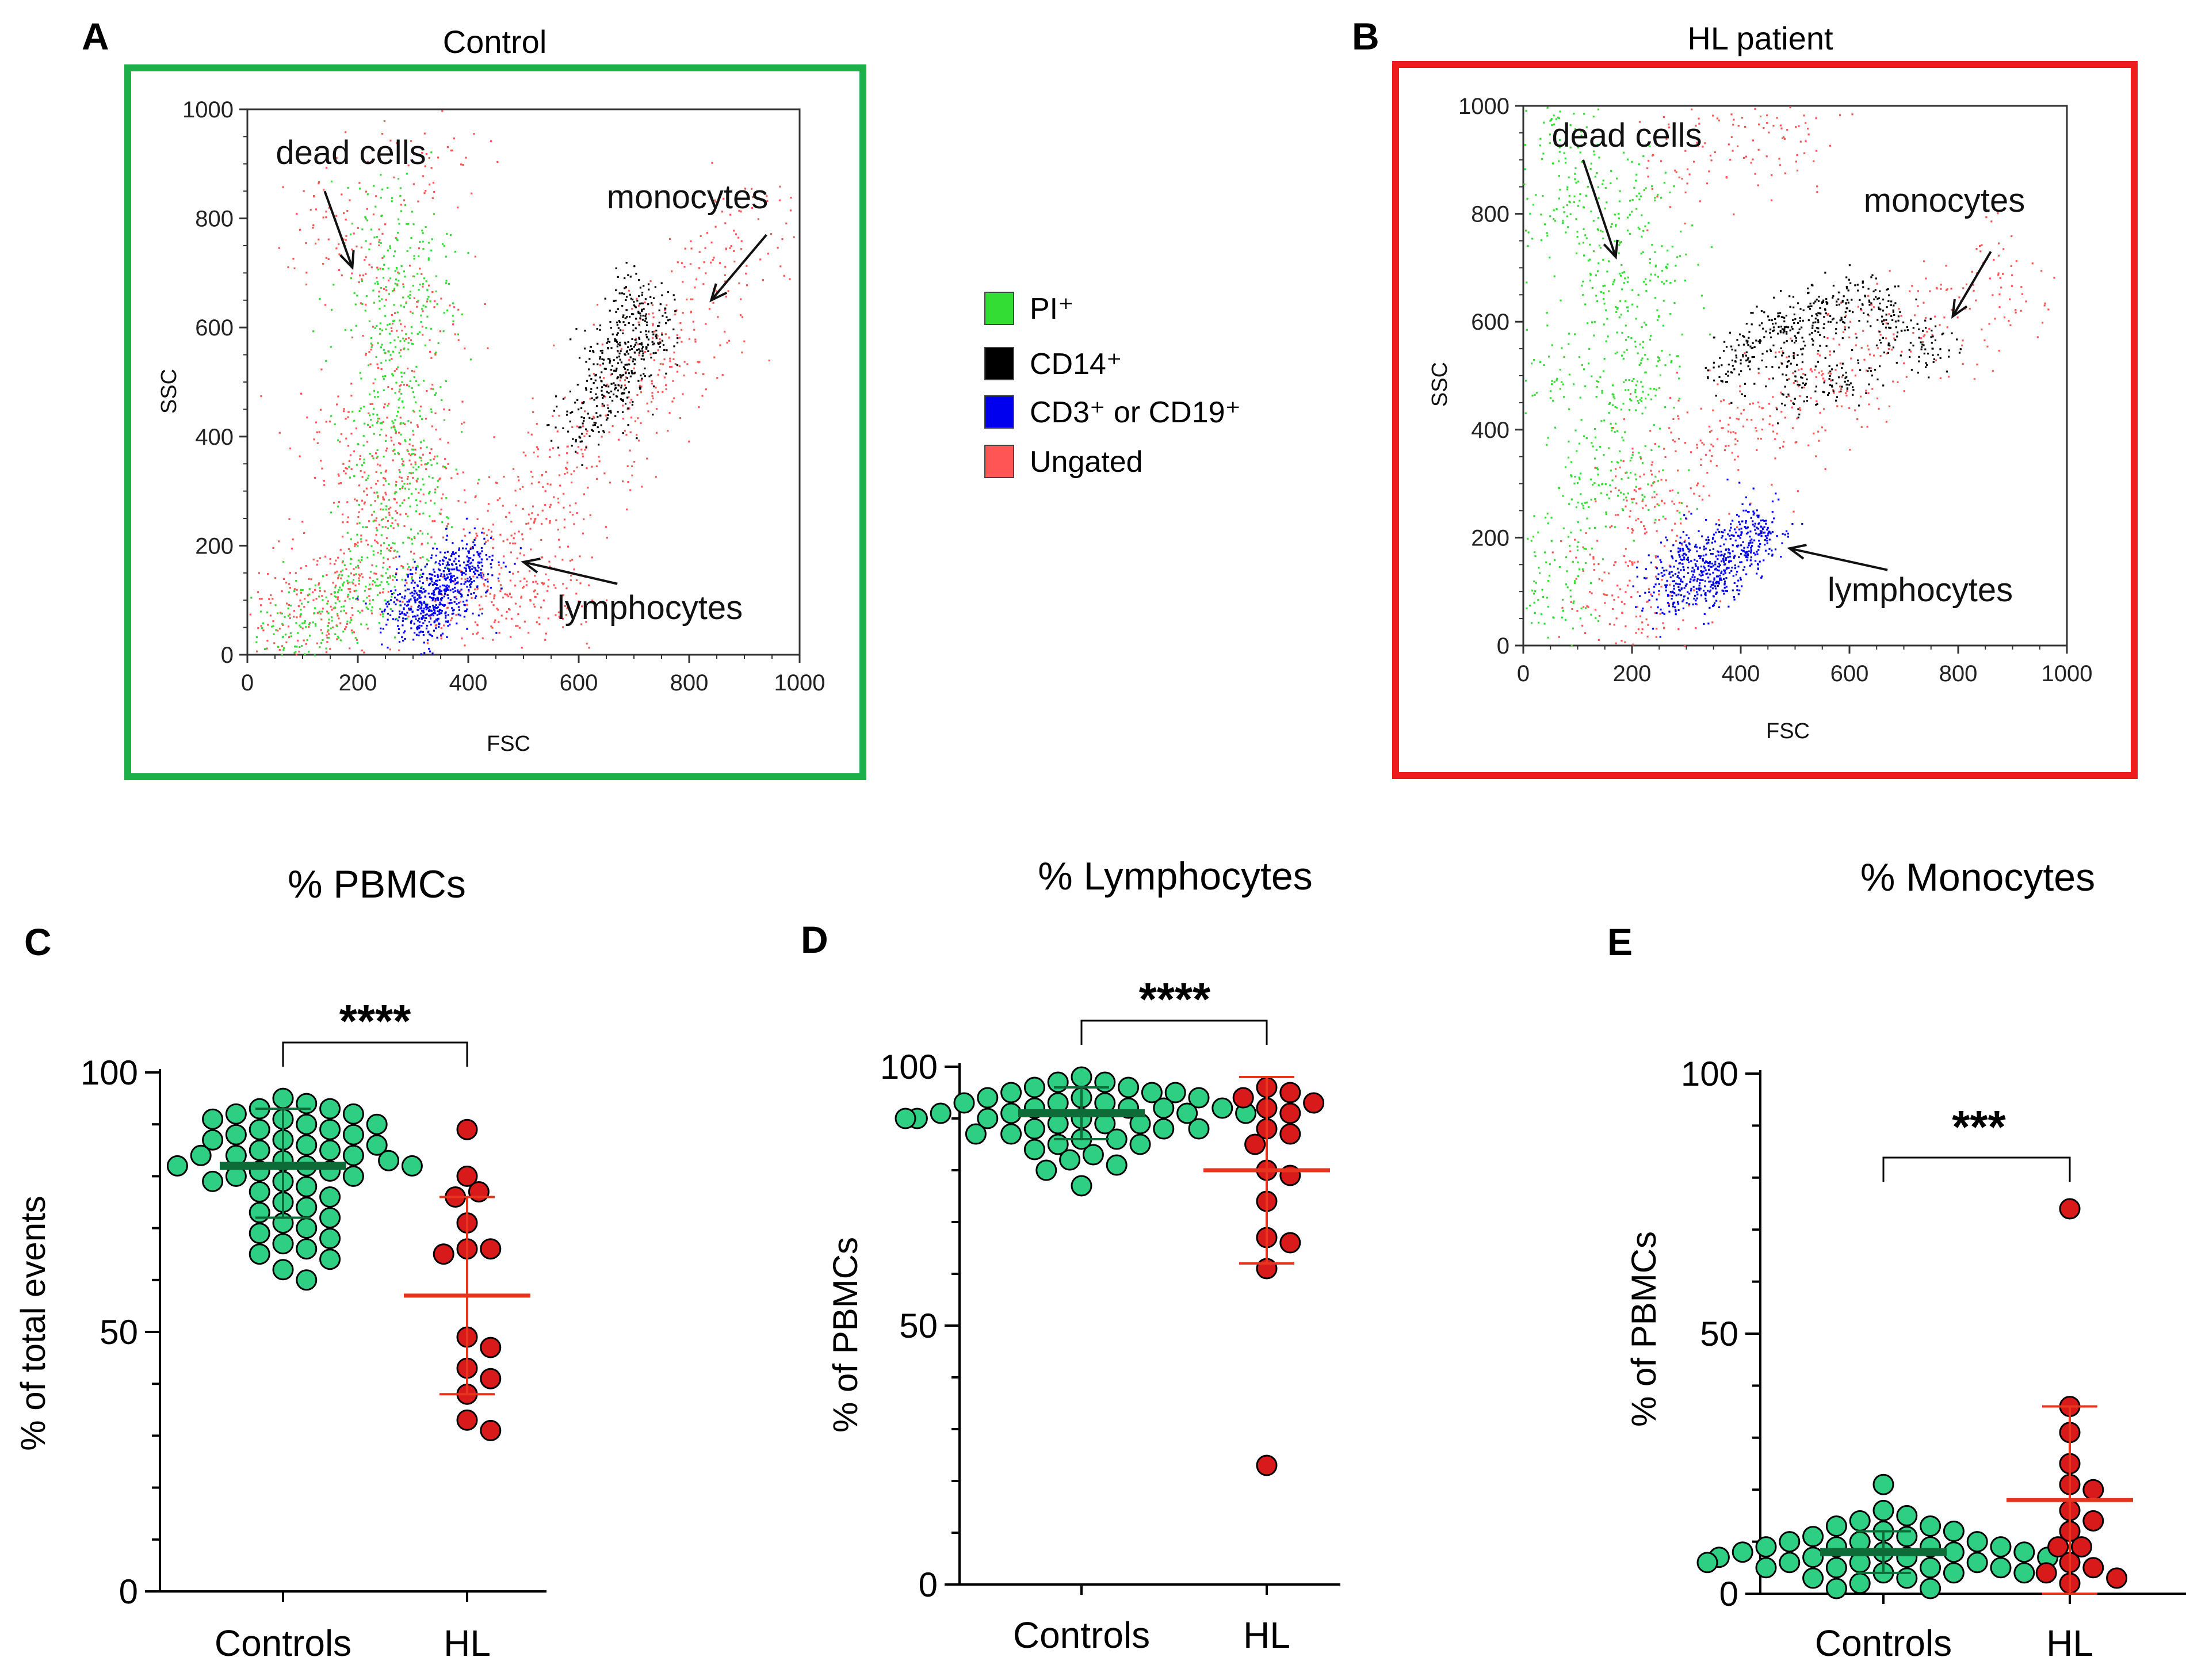  What do you see at coordinates (522, 383) in the screenshot?
I see `panel-a-event-clouds` at bounding box center [522, 383].